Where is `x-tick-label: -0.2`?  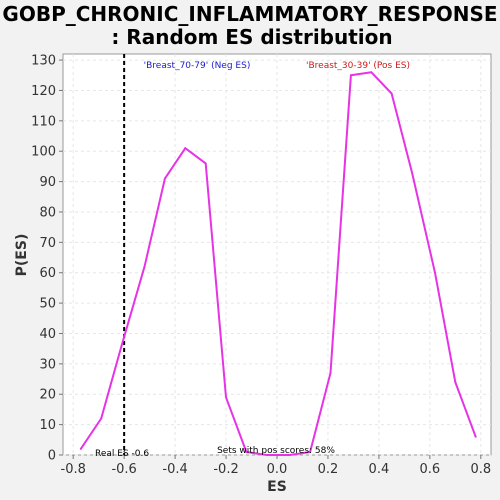 x-tick-label: -0.2 is located at coordinates (225, 469).